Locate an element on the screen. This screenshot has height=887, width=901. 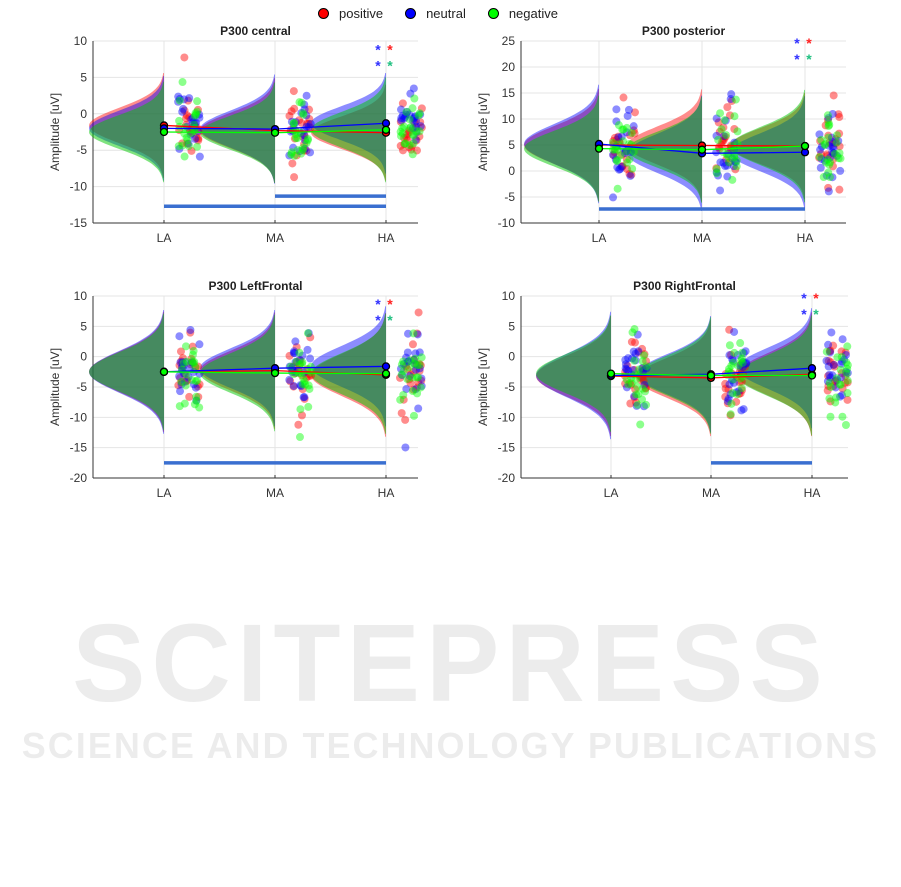
significance-star-neutral: * is located at coordinates (378, 66).